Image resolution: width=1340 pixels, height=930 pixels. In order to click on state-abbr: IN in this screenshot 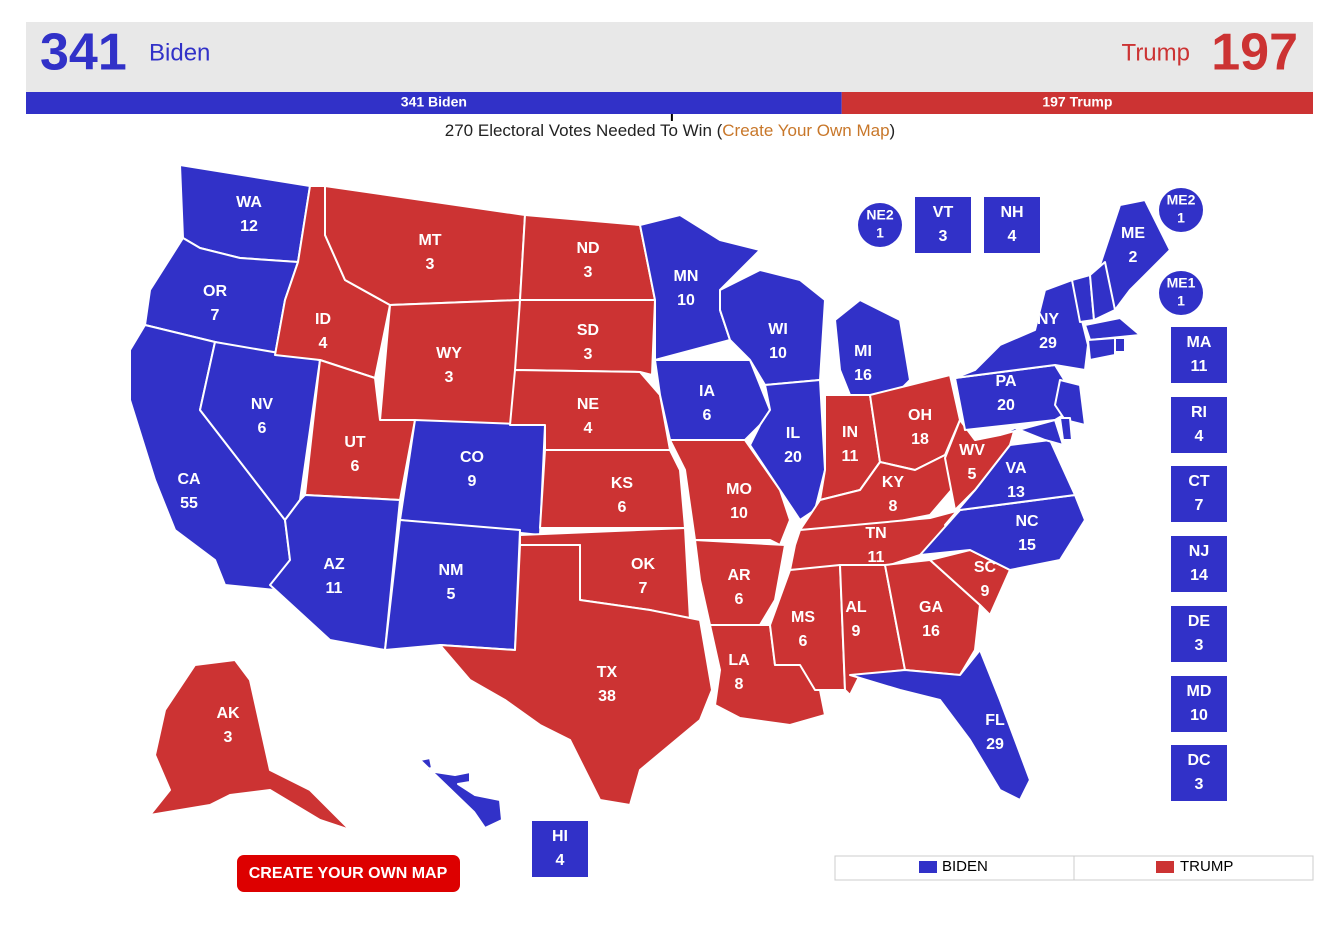, I will do `click(850, 432)`.